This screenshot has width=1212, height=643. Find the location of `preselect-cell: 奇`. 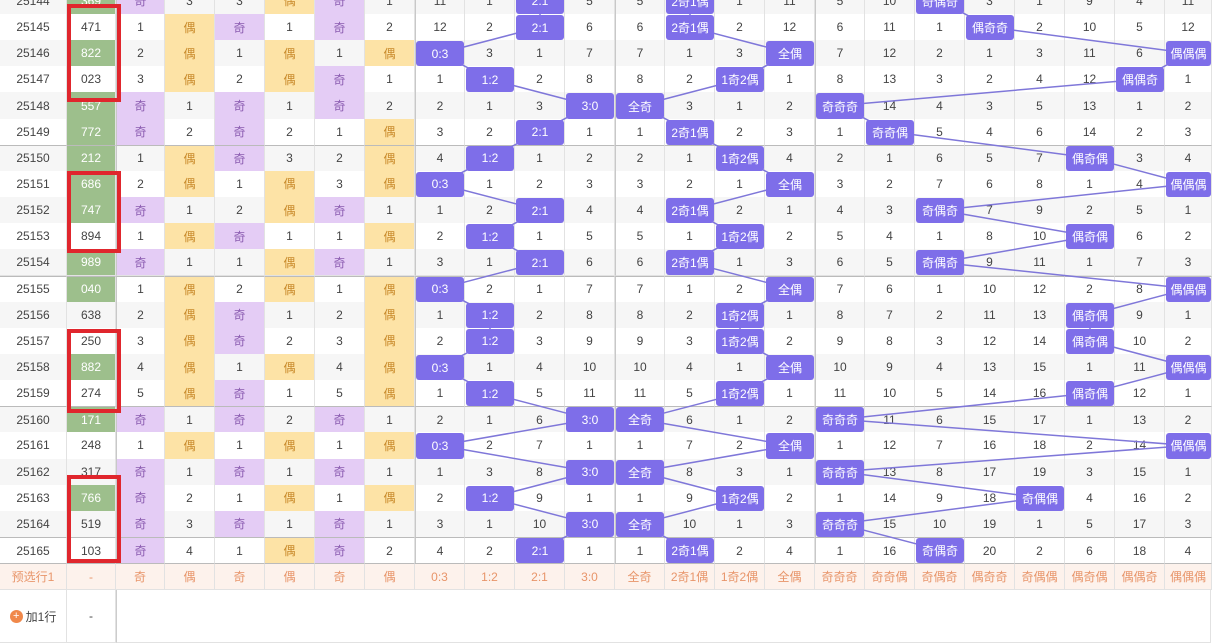

preselect-cell: 奇 is located at coordinates (240, 577).